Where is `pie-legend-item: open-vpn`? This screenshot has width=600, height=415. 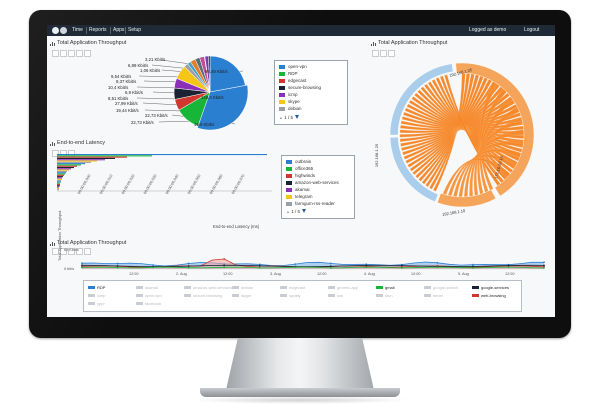
pie-legend-item: open-vpn is located at coordinates (293, 66).